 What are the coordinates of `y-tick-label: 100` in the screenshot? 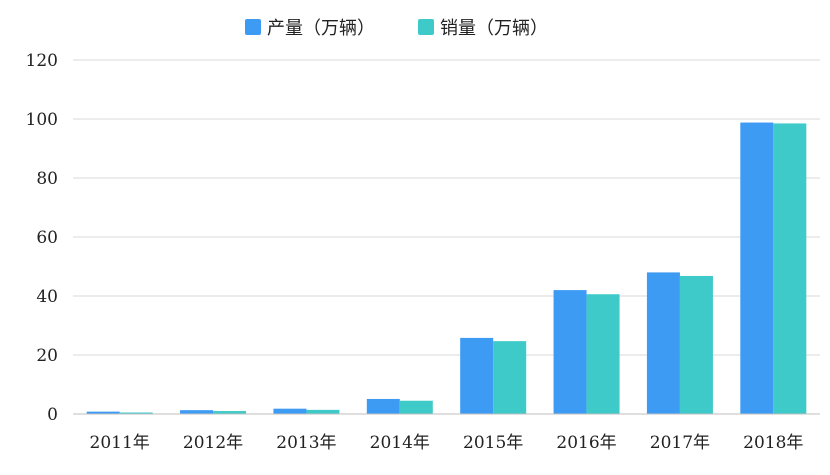 It's located at (42, 120).